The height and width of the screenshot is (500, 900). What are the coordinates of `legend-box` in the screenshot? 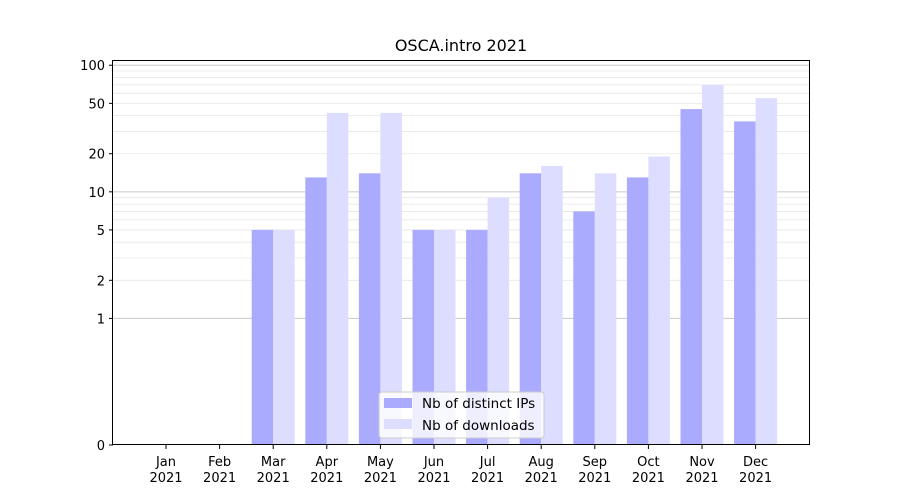 It's located at (461, 415).